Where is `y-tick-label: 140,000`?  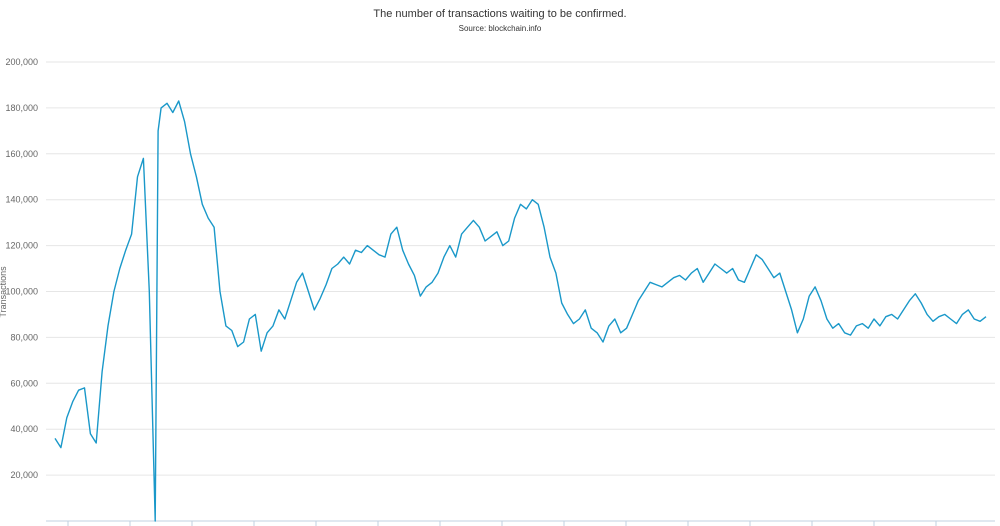
y-tick-label: 140,000 is located at coordinates (21, 200).